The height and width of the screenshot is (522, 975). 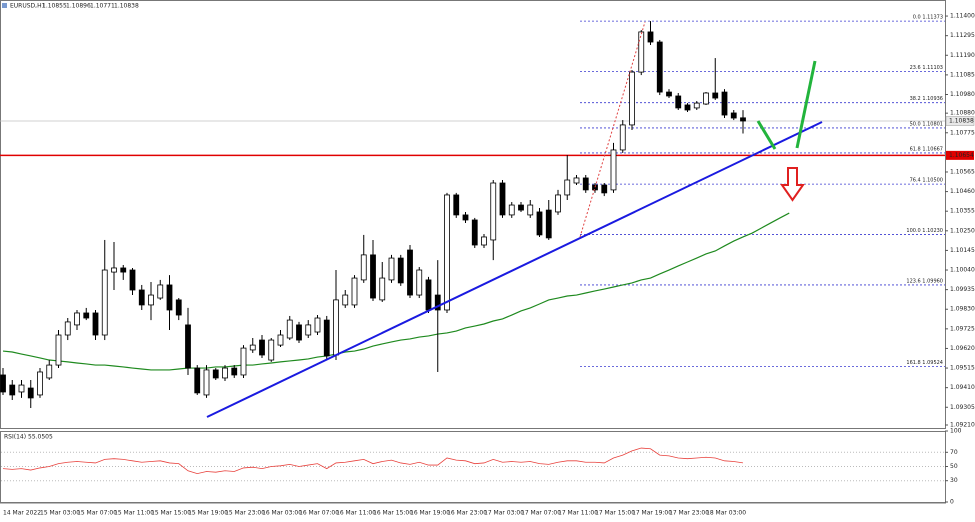 What do you see at coordinates (962, 289) in the screenshot?
I see `y-tick-label: 1.09935` at bounding box center [962, 289].